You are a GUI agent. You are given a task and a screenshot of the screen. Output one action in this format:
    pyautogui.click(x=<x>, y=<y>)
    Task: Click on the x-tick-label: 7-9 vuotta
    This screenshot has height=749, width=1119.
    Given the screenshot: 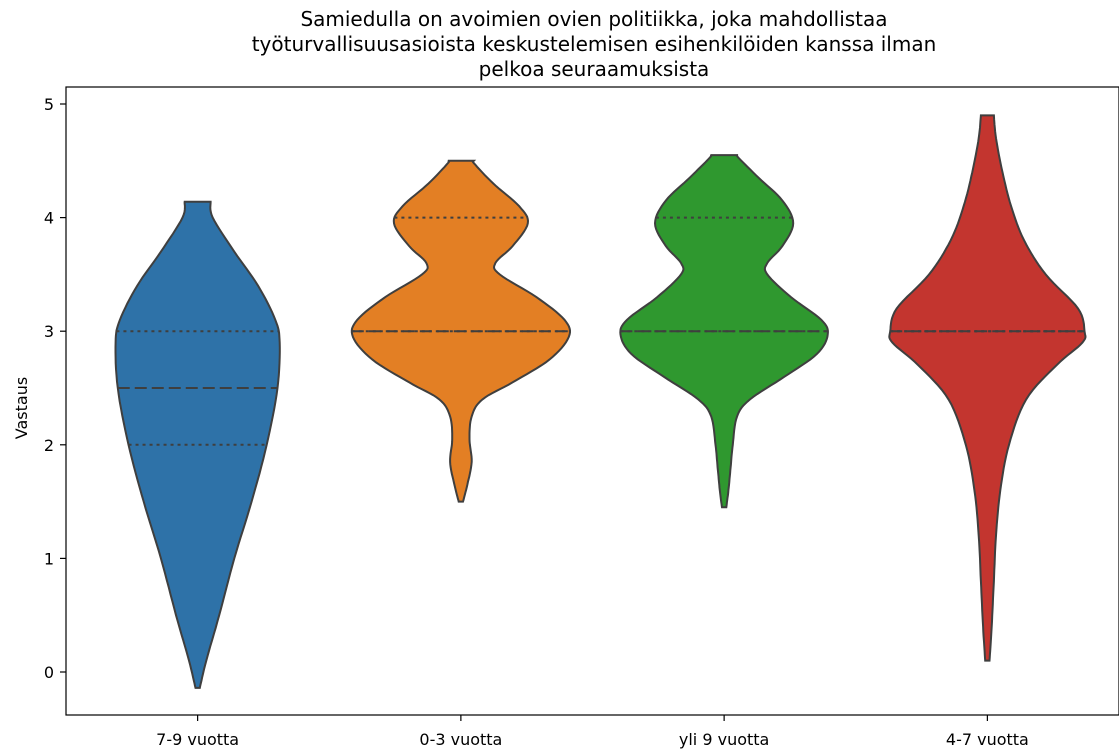 What is the action you would take?
    pyautogui.click(x=197, y=739)
    